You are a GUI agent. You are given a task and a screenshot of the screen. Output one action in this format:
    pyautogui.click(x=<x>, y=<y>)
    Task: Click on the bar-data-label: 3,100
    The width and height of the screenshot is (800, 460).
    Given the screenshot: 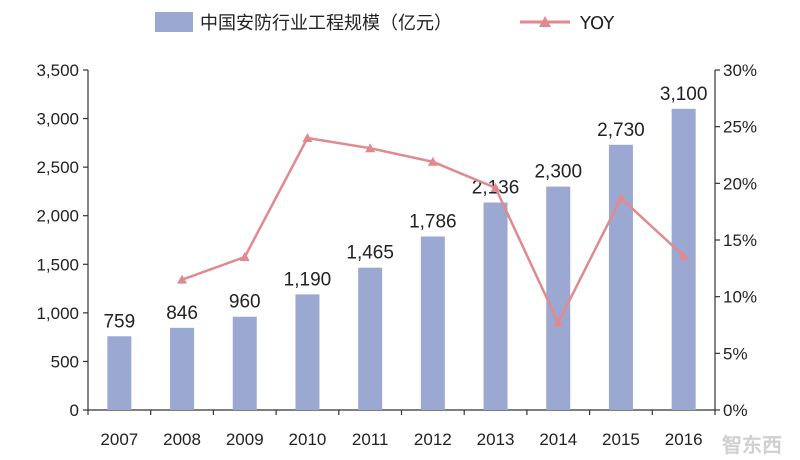 What is the action you would take?
    pyautogui.click(x=684, y=94)
    